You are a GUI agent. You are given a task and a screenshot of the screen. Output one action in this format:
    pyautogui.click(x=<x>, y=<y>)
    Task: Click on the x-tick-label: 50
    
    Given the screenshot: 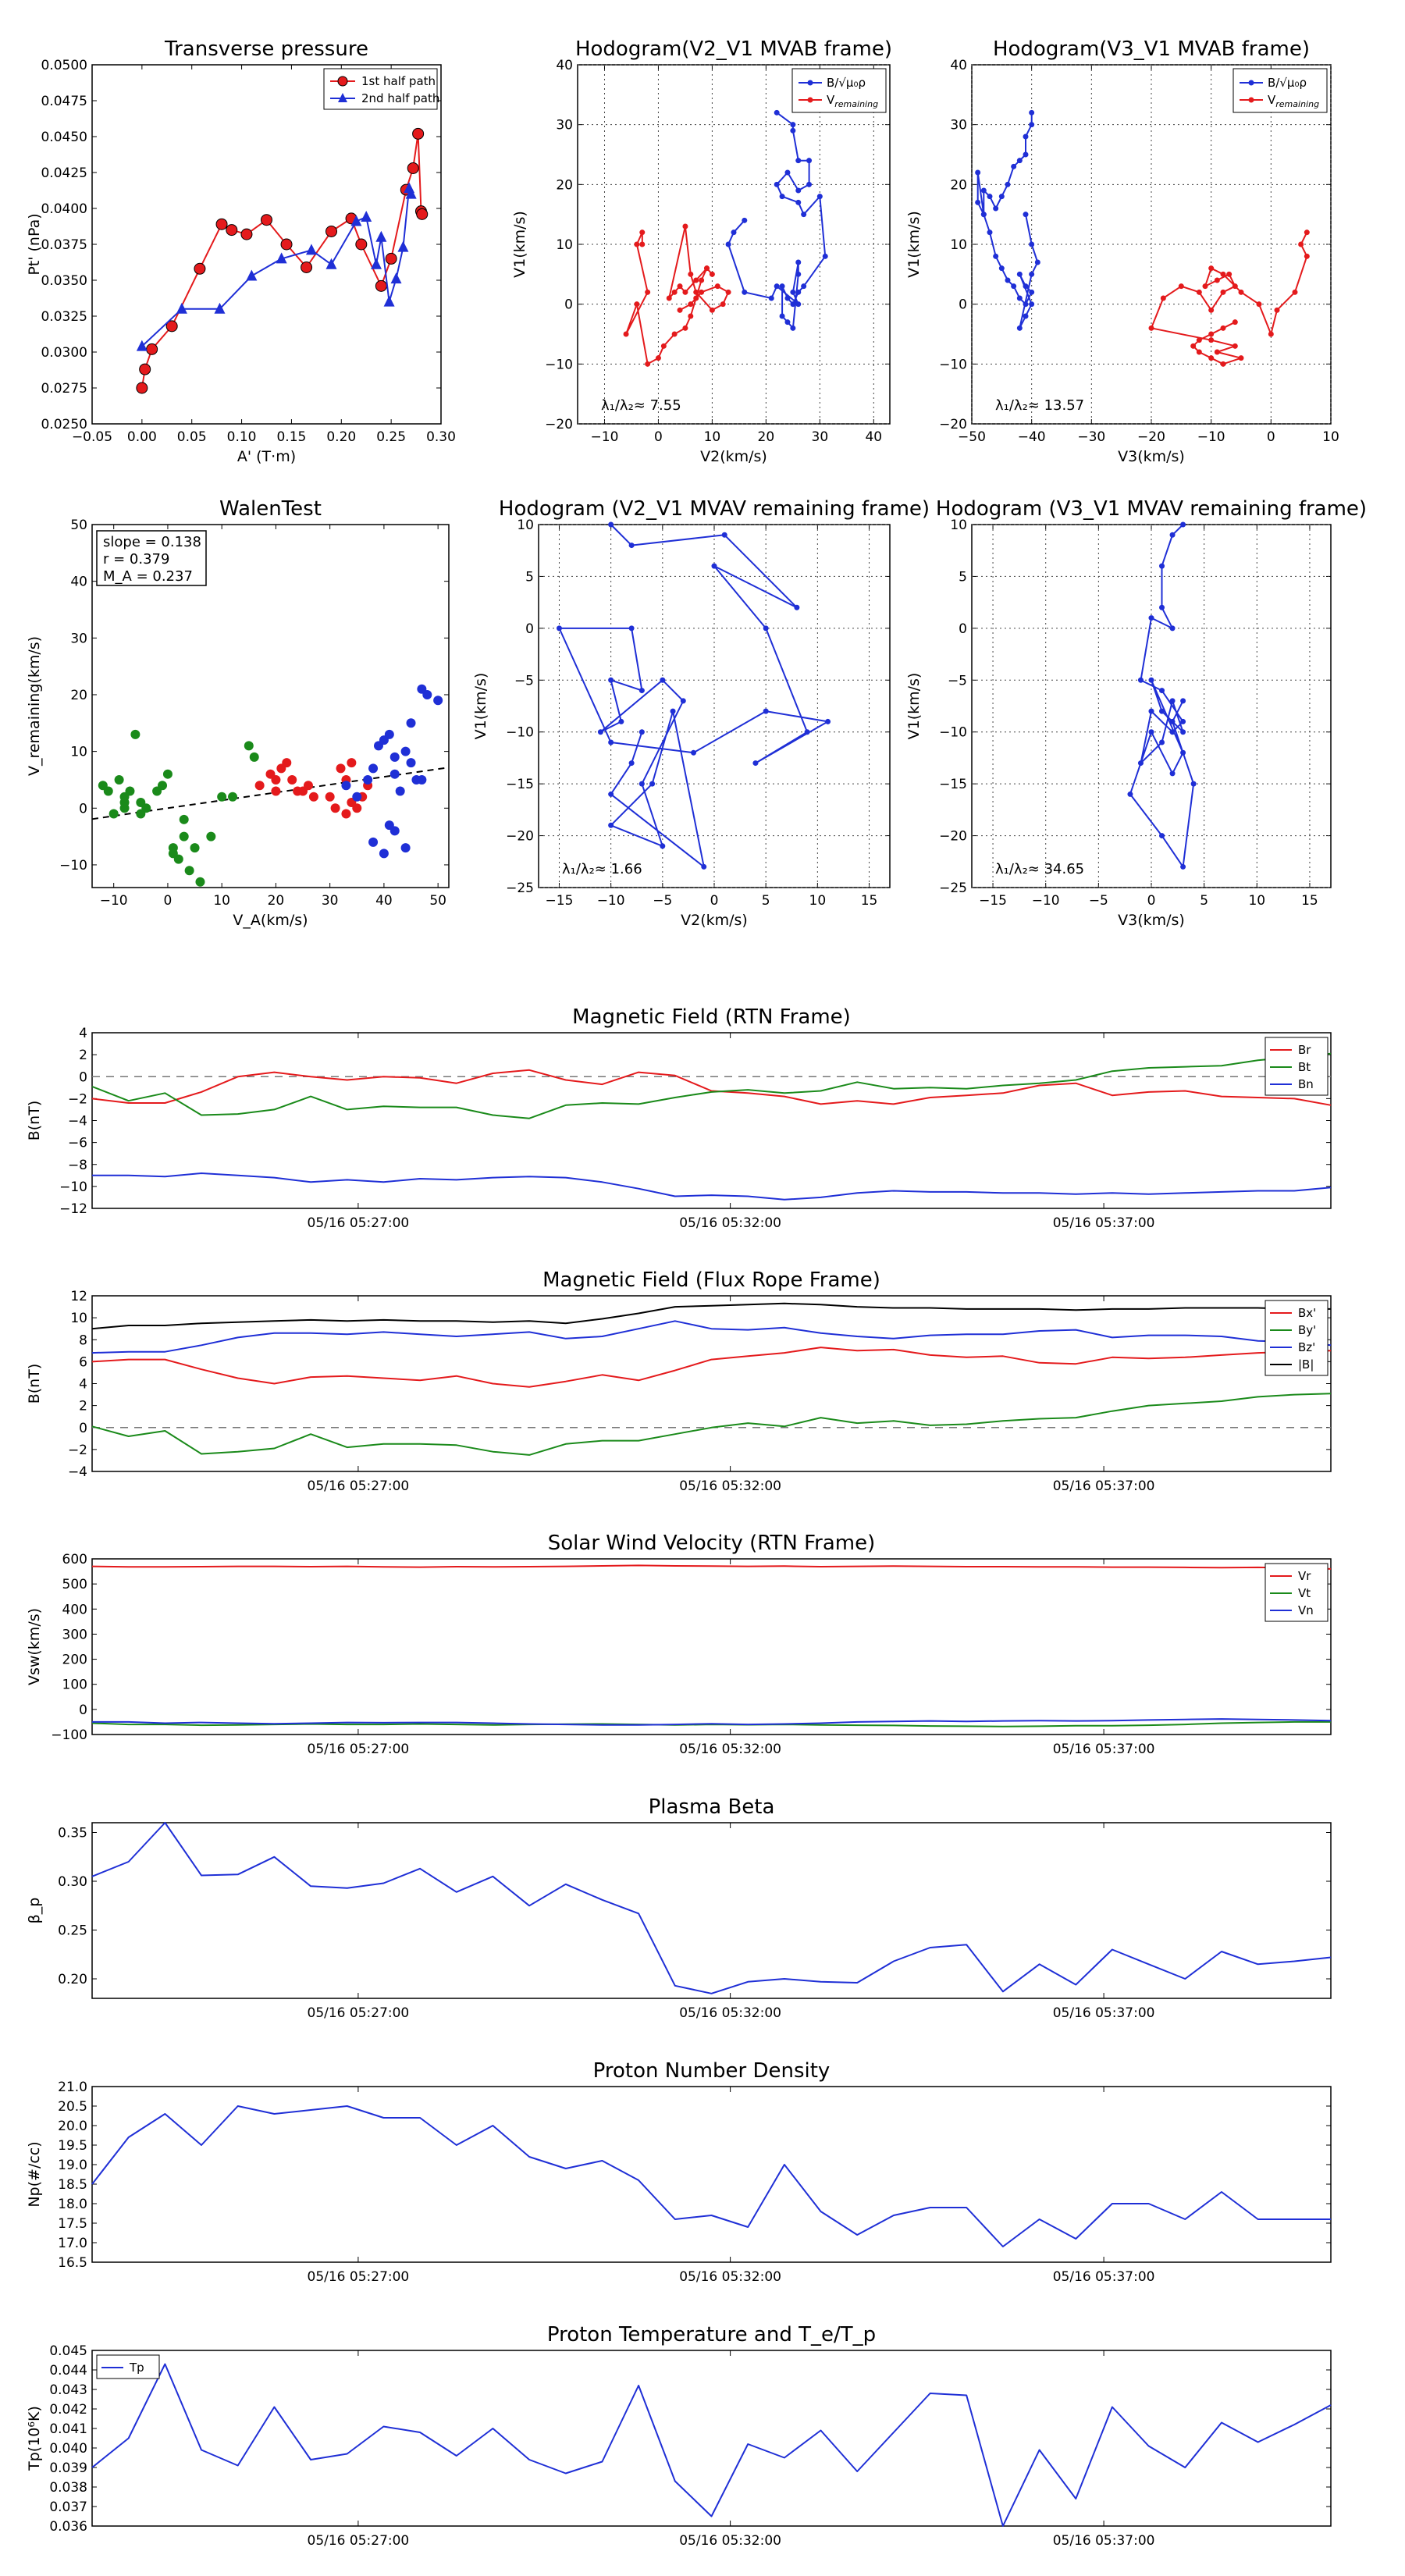 What is the action you would take?
    pyautogui.click(x=438, y=901)
    